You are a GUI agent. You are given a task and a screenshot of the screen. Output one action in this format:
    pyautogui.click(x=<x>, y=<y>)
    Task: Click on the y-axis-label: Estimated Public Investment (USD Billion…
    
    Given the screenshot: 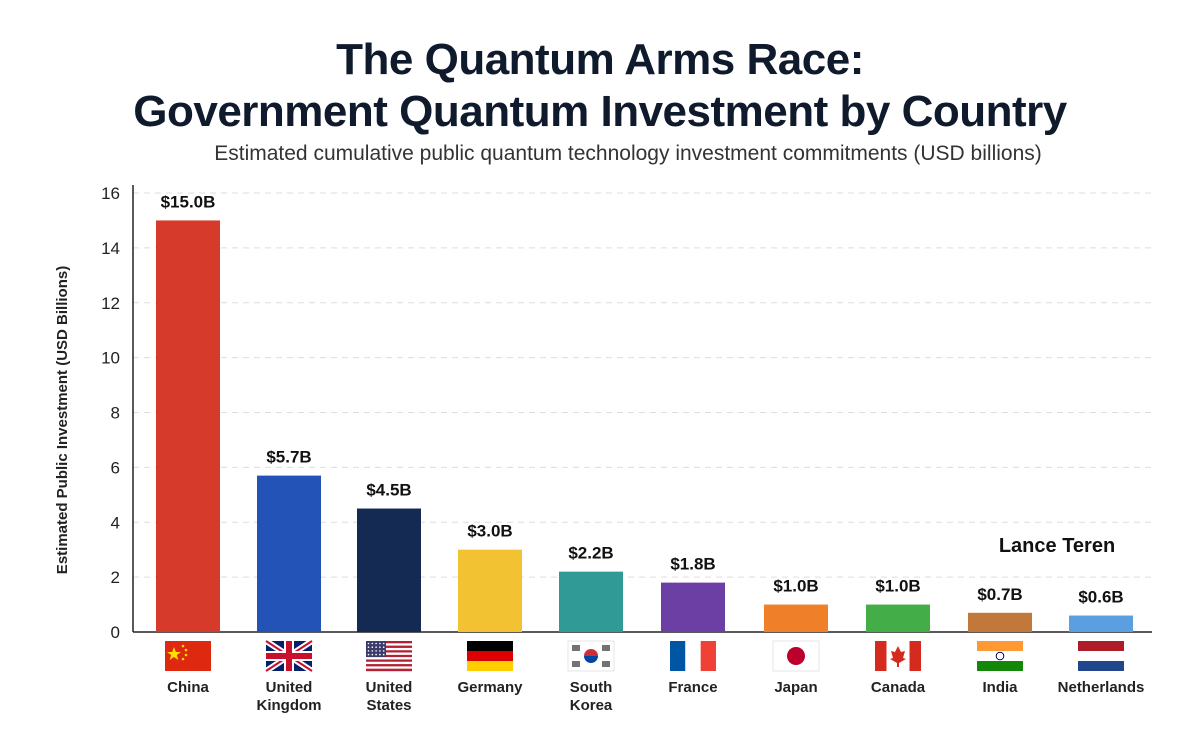 What is the action you would take?
    pyautogui.click(x=62, y=420)
    